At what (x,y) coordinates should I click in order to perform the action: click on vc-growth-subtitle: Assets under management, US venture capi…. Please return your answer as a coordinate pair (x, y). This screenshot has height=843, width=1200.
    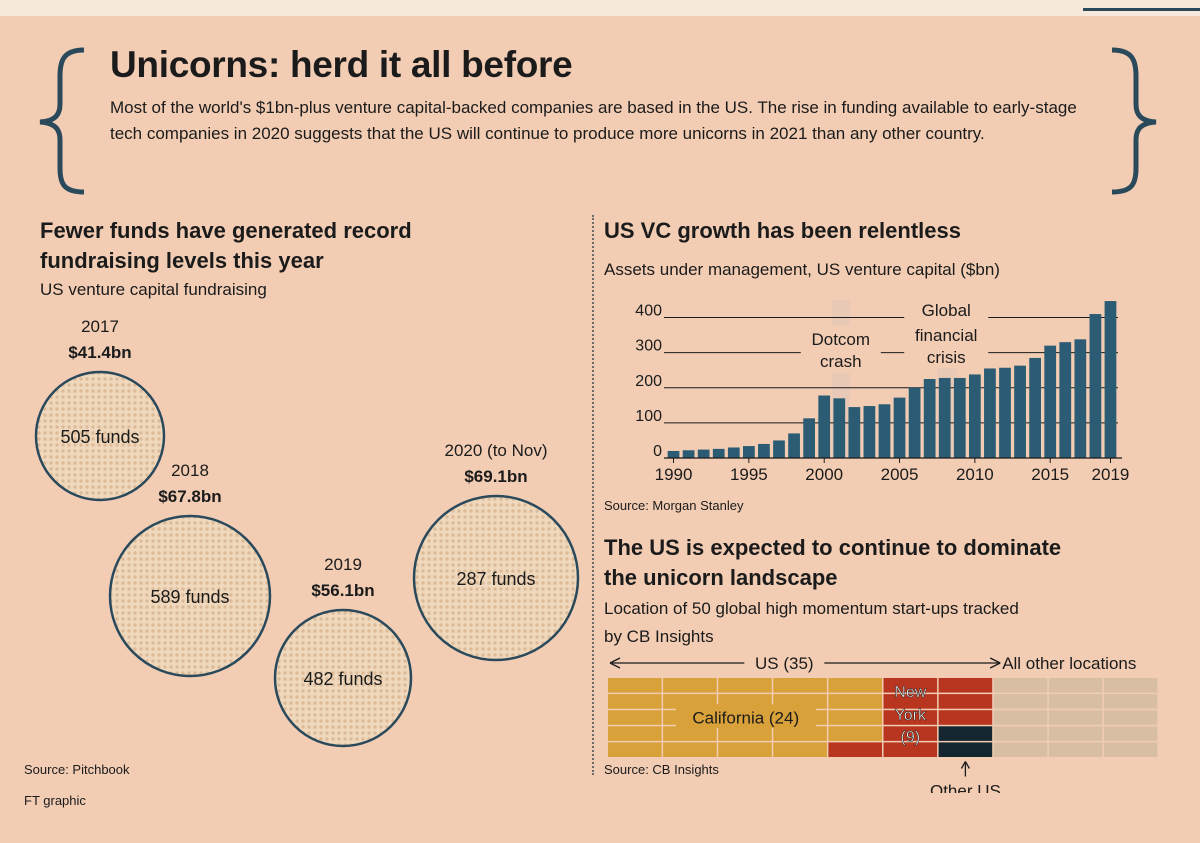
    Looking at the image, I should click on (802, 269).